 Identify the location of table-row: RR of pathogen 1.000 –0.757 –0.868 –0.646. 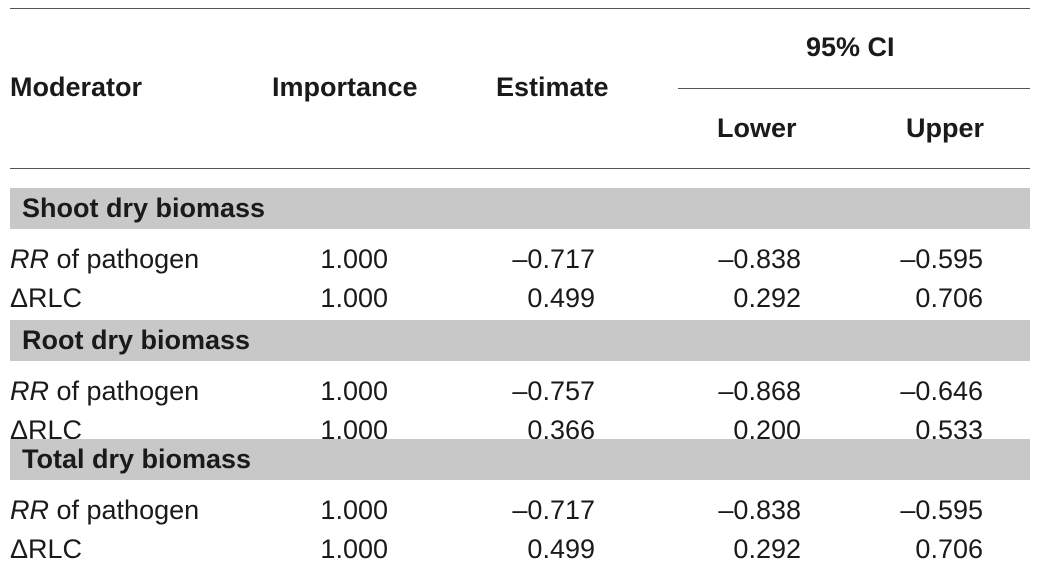
(519, 395).